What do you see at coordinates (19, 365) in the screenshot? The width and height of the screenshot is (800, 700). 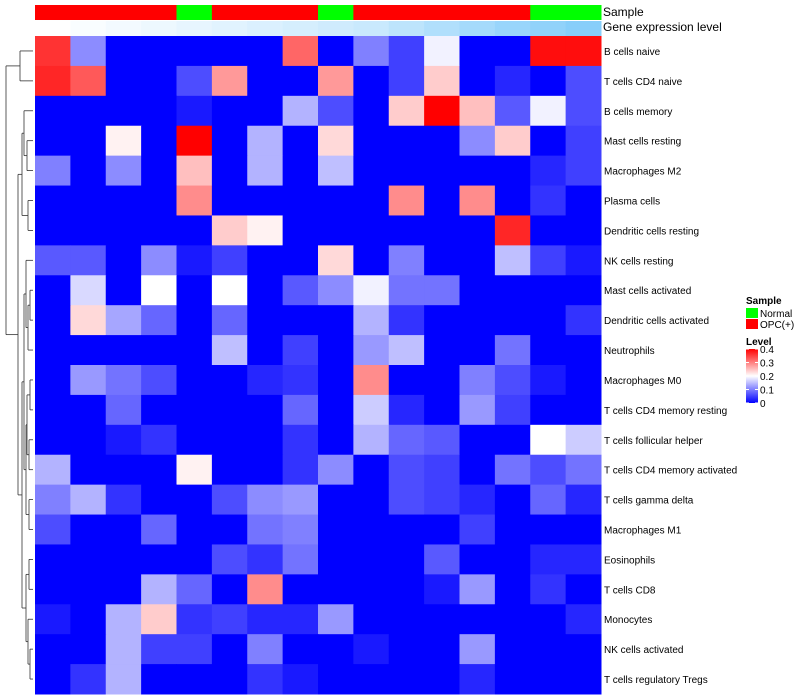 I see `row-dendrogram` at bounding box center [19, 365].